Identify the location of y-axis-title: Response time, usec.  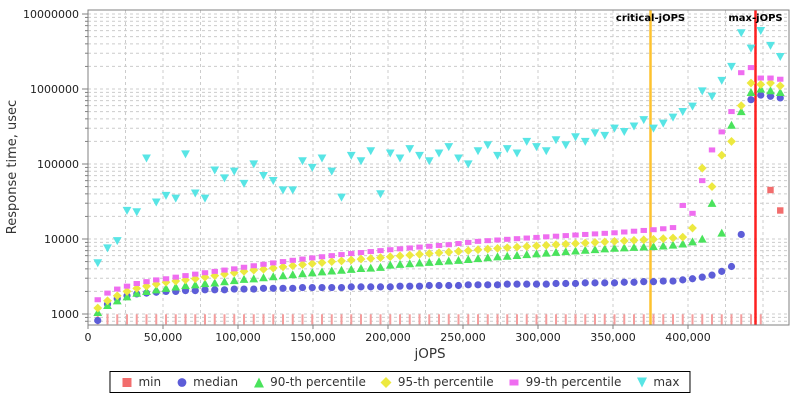
(12, 167).